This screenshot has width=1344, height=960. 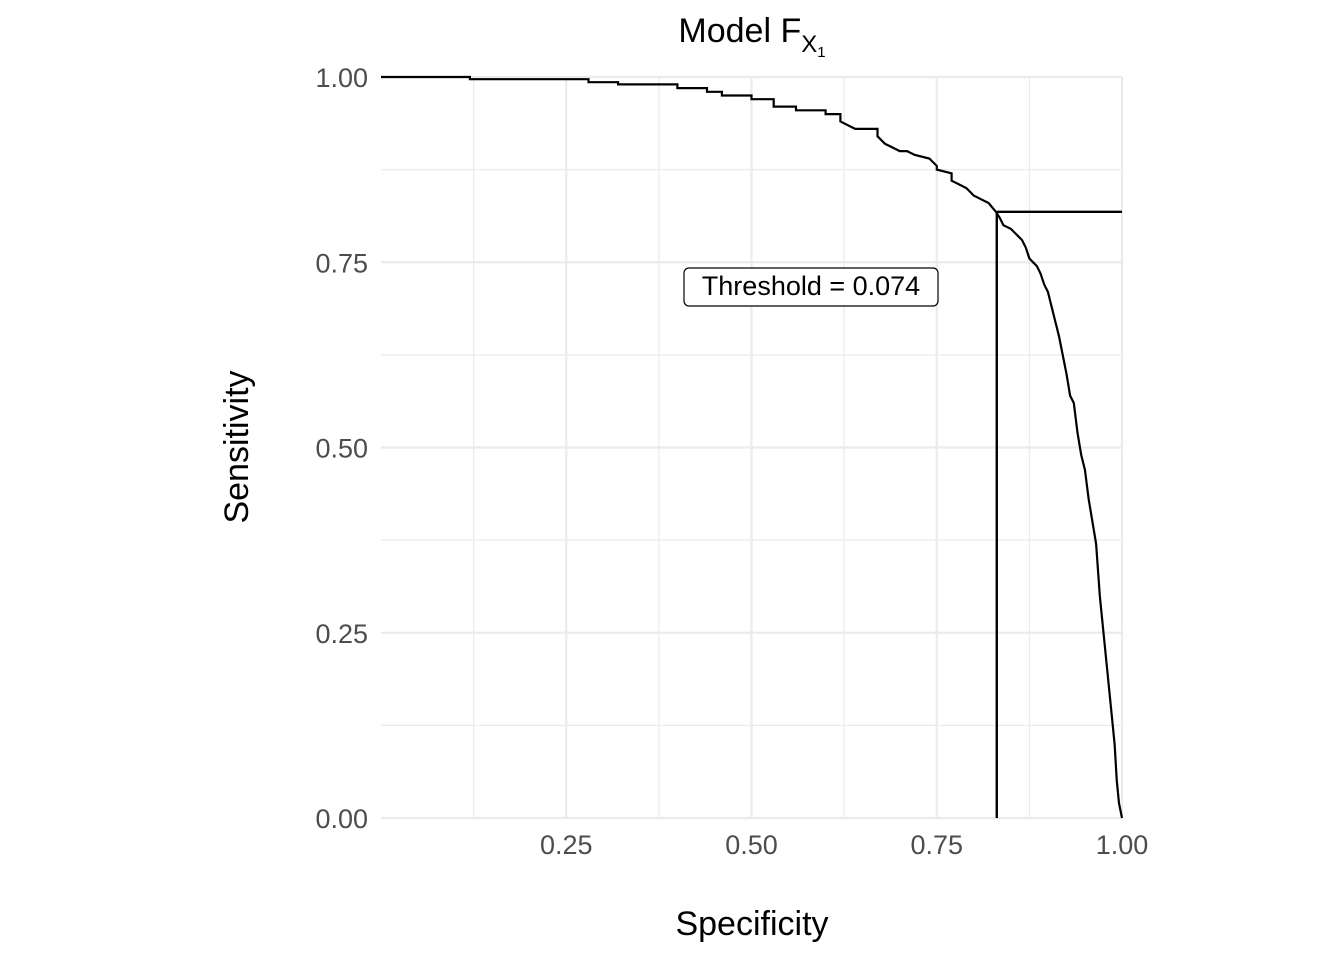 What do you see at coordinates (821, 52) in the screenshot?
I see `chart-title-subsubscript: 1` at bounding box center [821, 52].